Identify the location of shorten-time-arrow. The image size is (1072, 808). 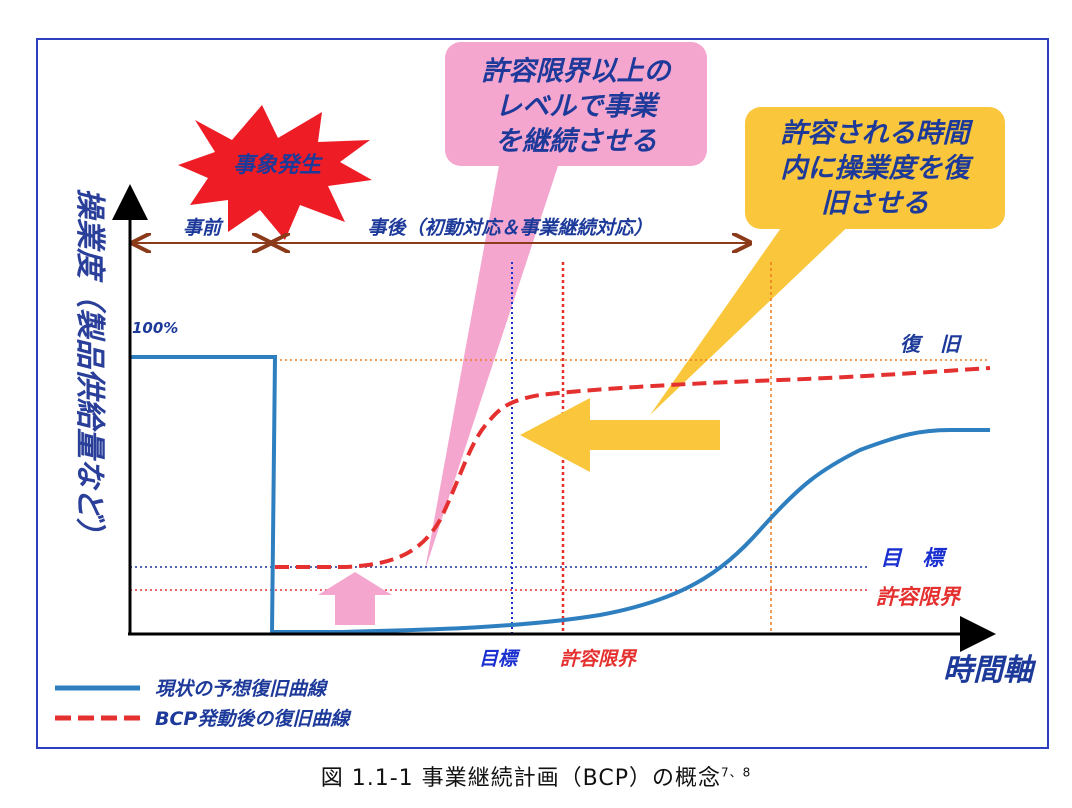
(620, 435).